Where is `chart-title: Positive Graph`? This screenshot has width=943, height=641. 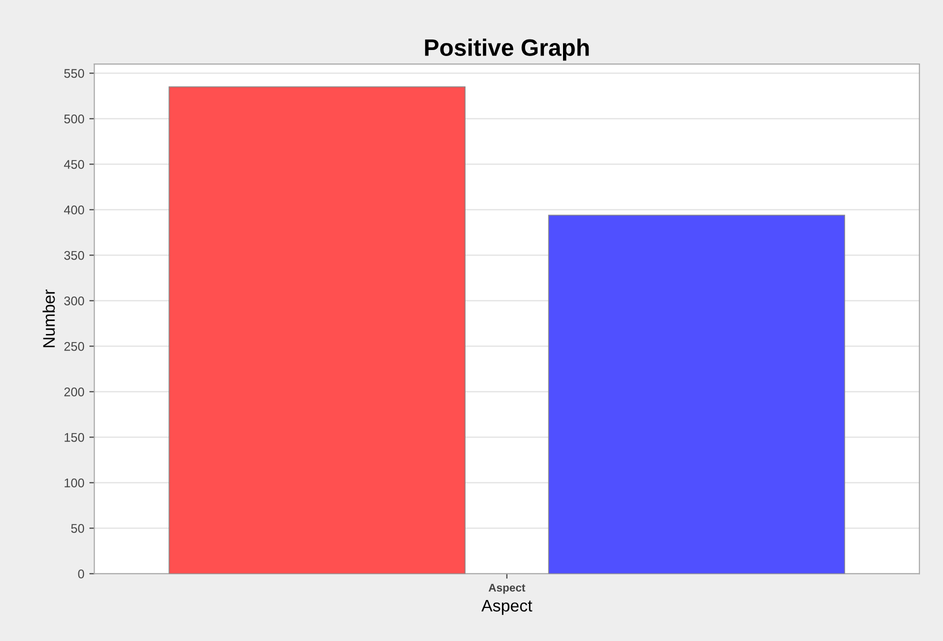
chart-title: Positive Graph is located at coordinates (507, 49).